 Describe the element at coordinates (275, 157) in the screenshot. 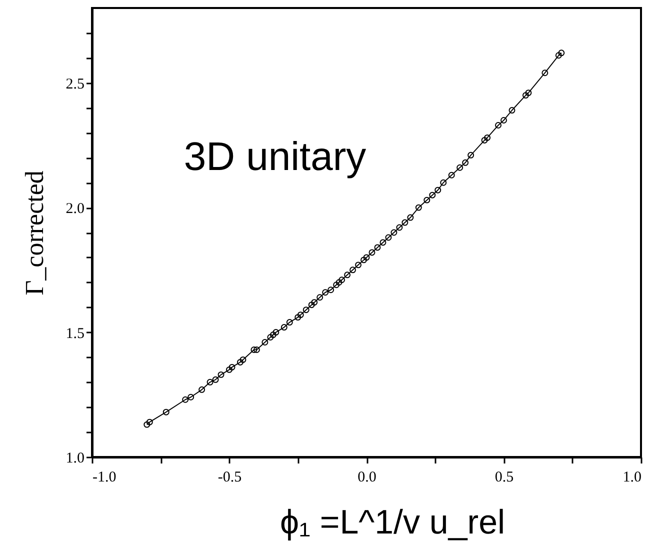

I see `annotation: 3D unitary` at that location.